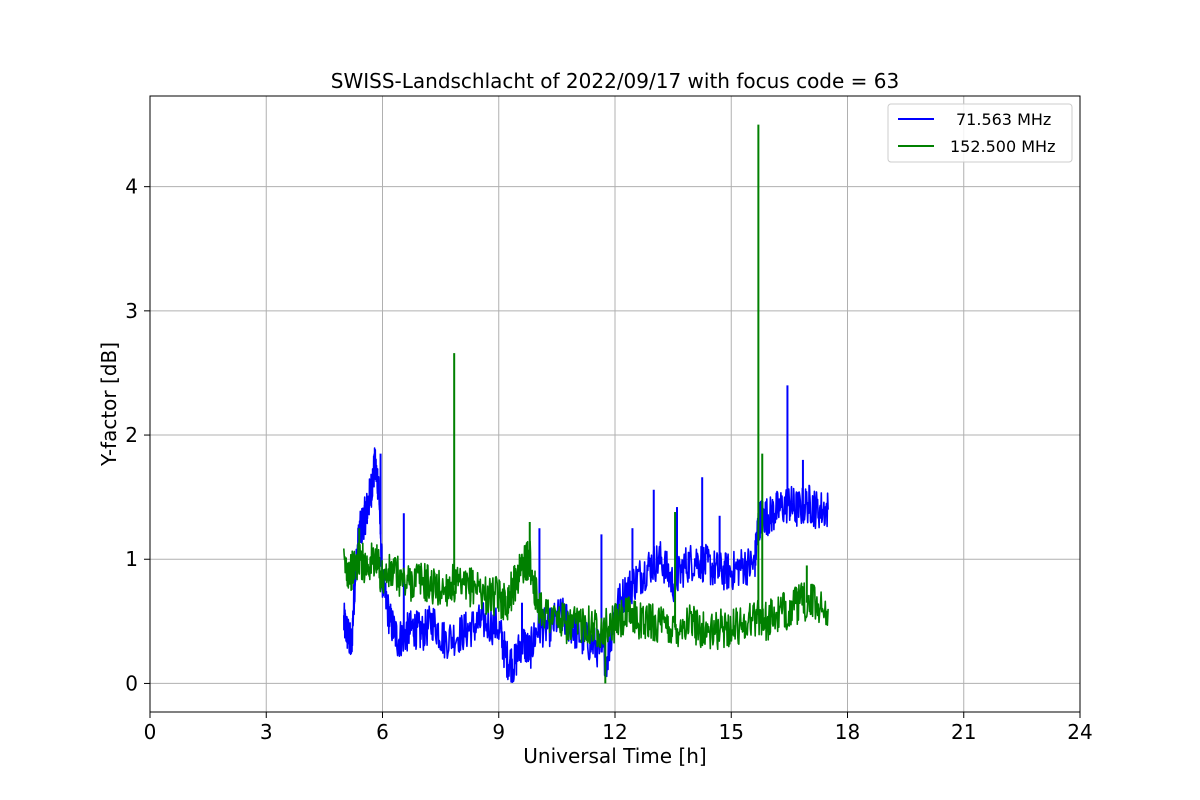 The image size is (1200, 800). I want to click on x-axis-label: Universal Time [h], so click(614, 756).